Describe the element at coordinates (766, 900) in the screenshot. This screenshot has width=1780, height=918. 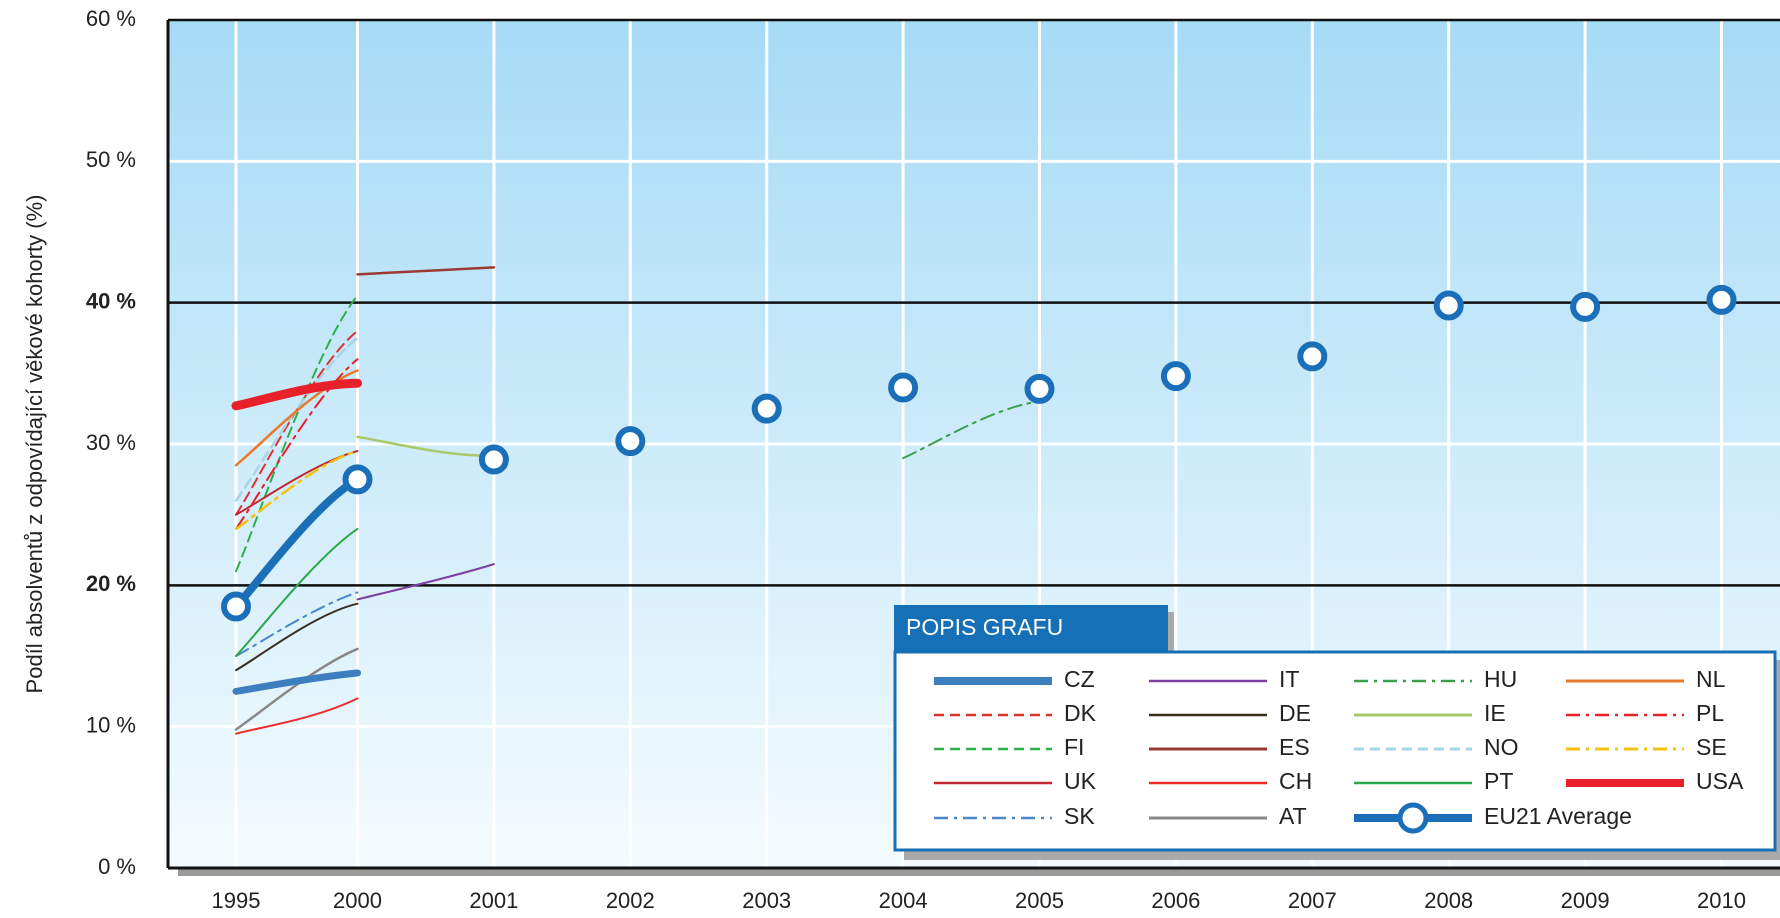
I see `x-tick-label: 2003` at that location.